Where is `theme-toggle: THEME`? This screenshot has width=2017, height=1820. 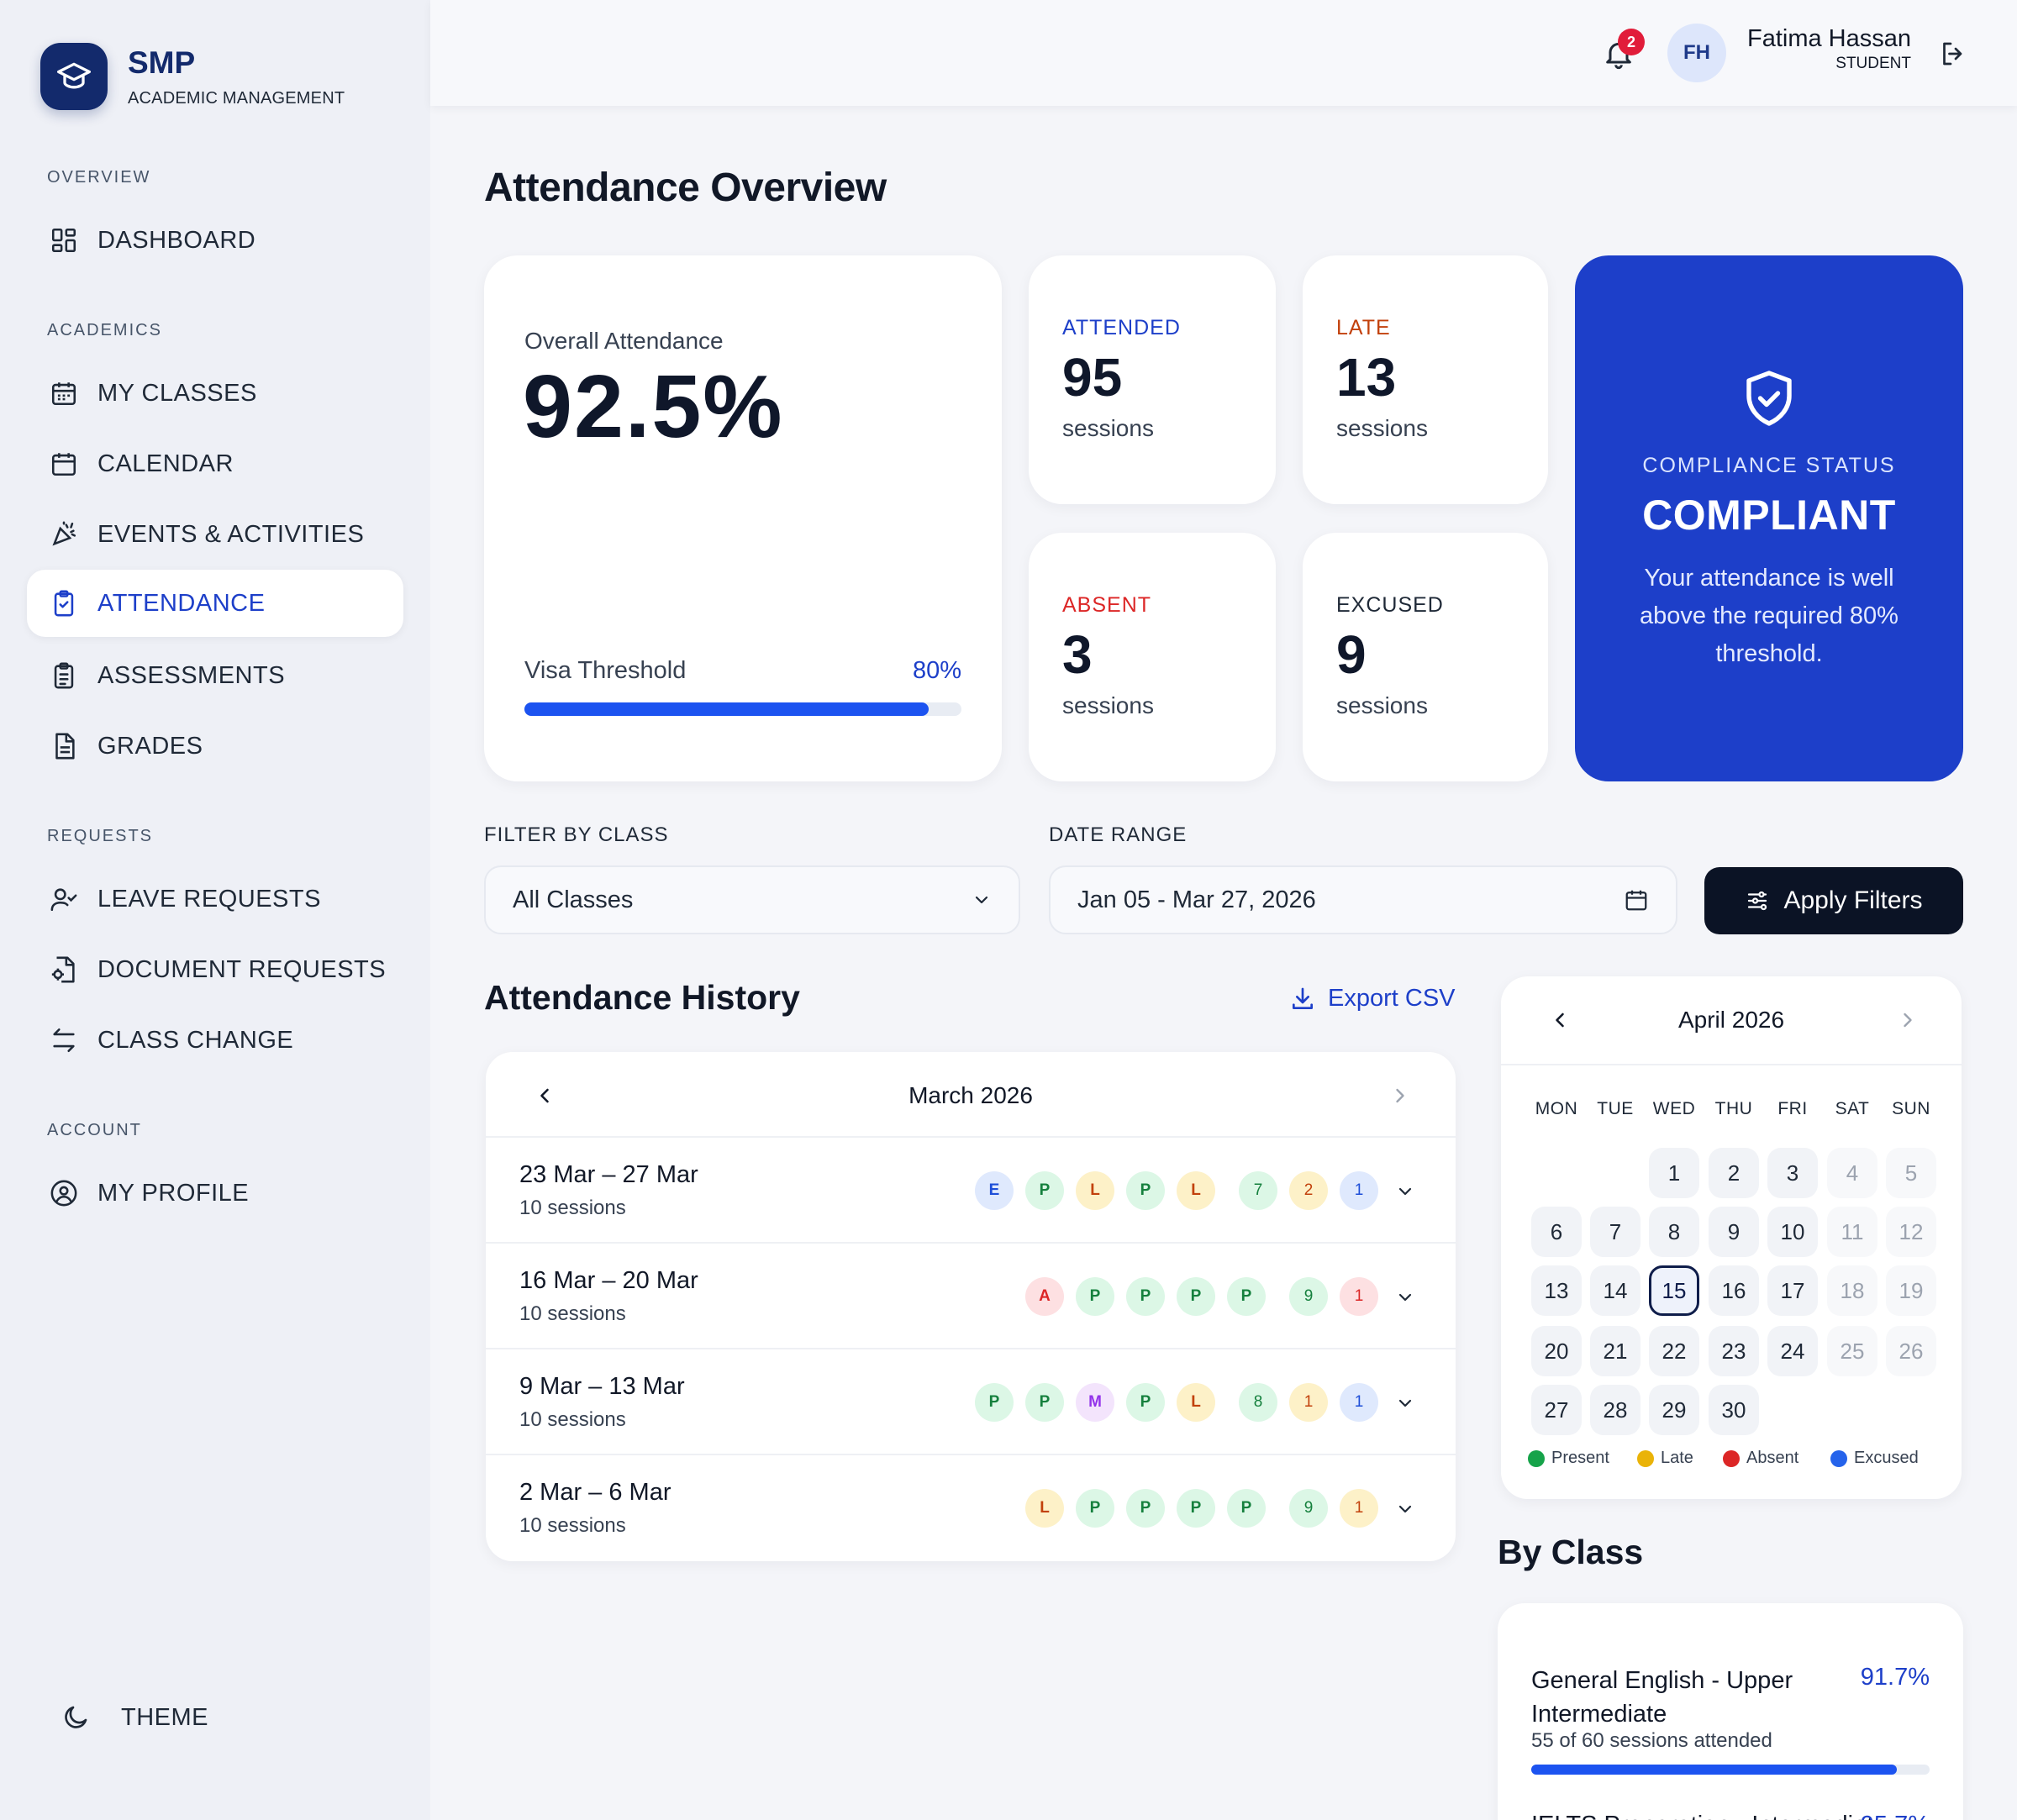 theme-toggle: THEME is located at coordinates (134, 1717).